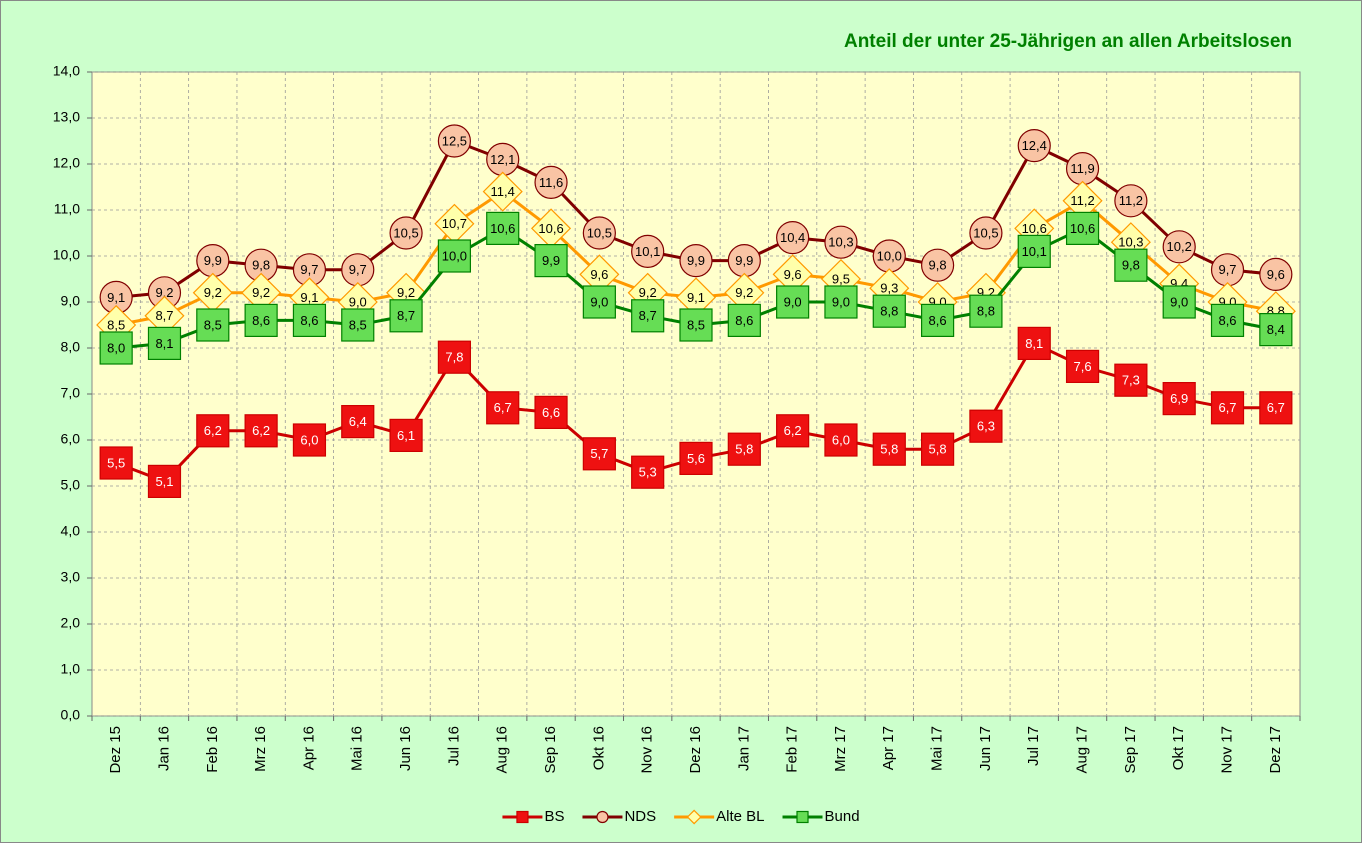 The height and width of the screenshot is (843, 1362). What do you see at coordinates (1226, 750) in the screenshot?
I see `x-tick-label: Nov 17` at bounding box center [1226, 750].